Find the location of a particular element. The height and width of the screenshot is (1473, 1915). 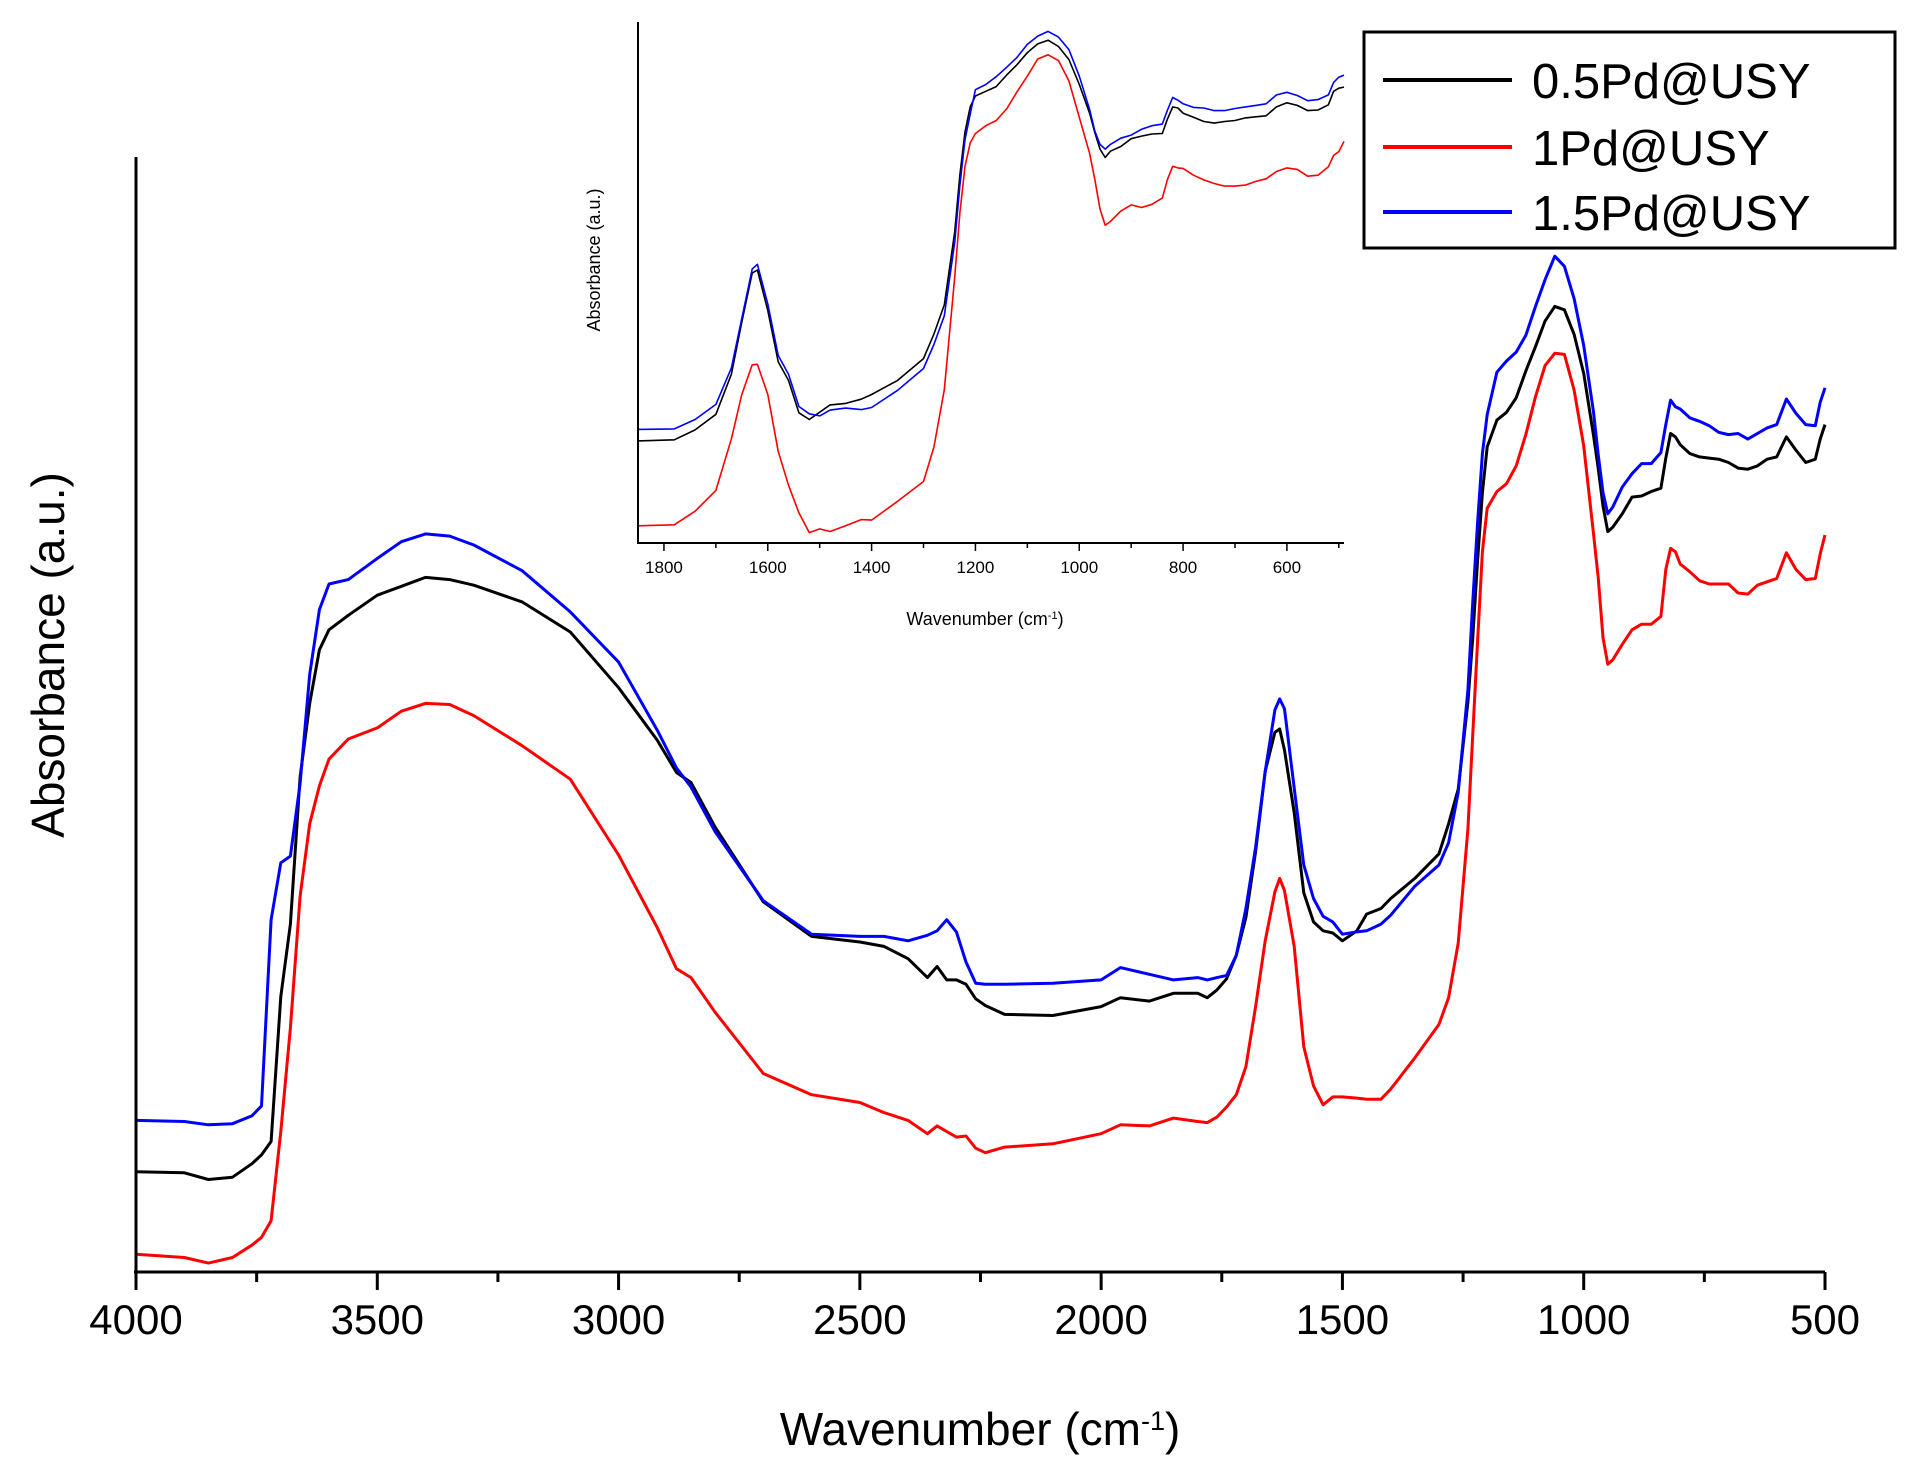

main-x-tick-label: 2000 is located at coordinates (1100, 1319).